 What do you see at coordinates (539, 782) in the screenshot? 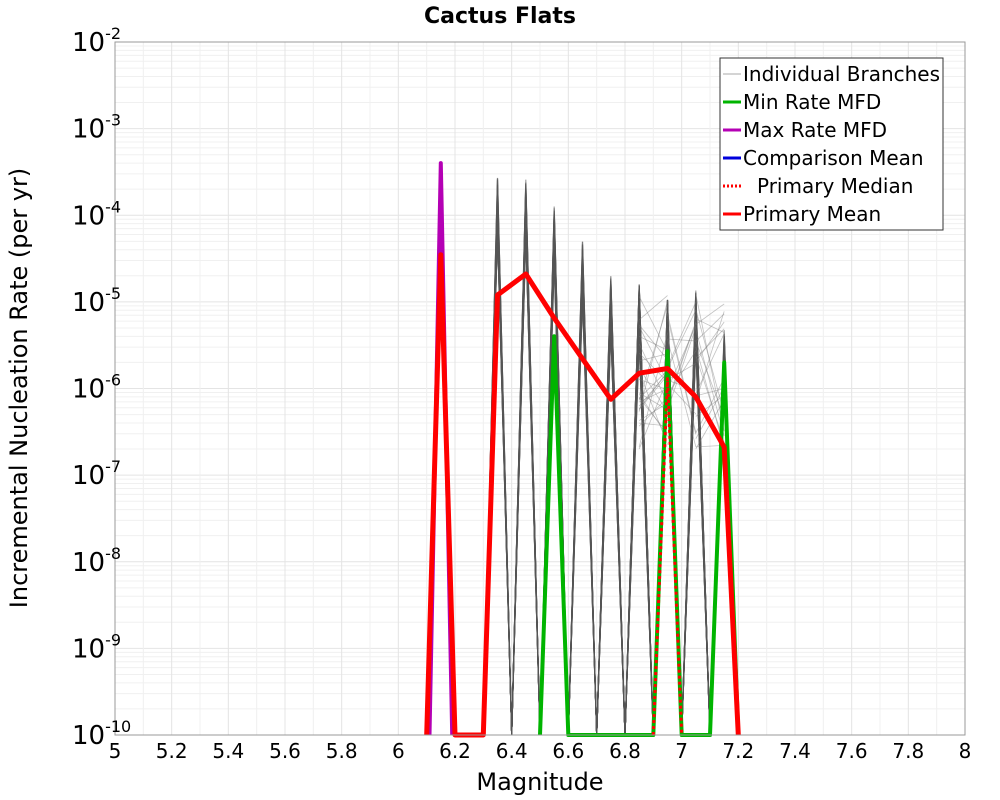
I see `x-axis-label: Magnitude` at bounding box center [539, 782].